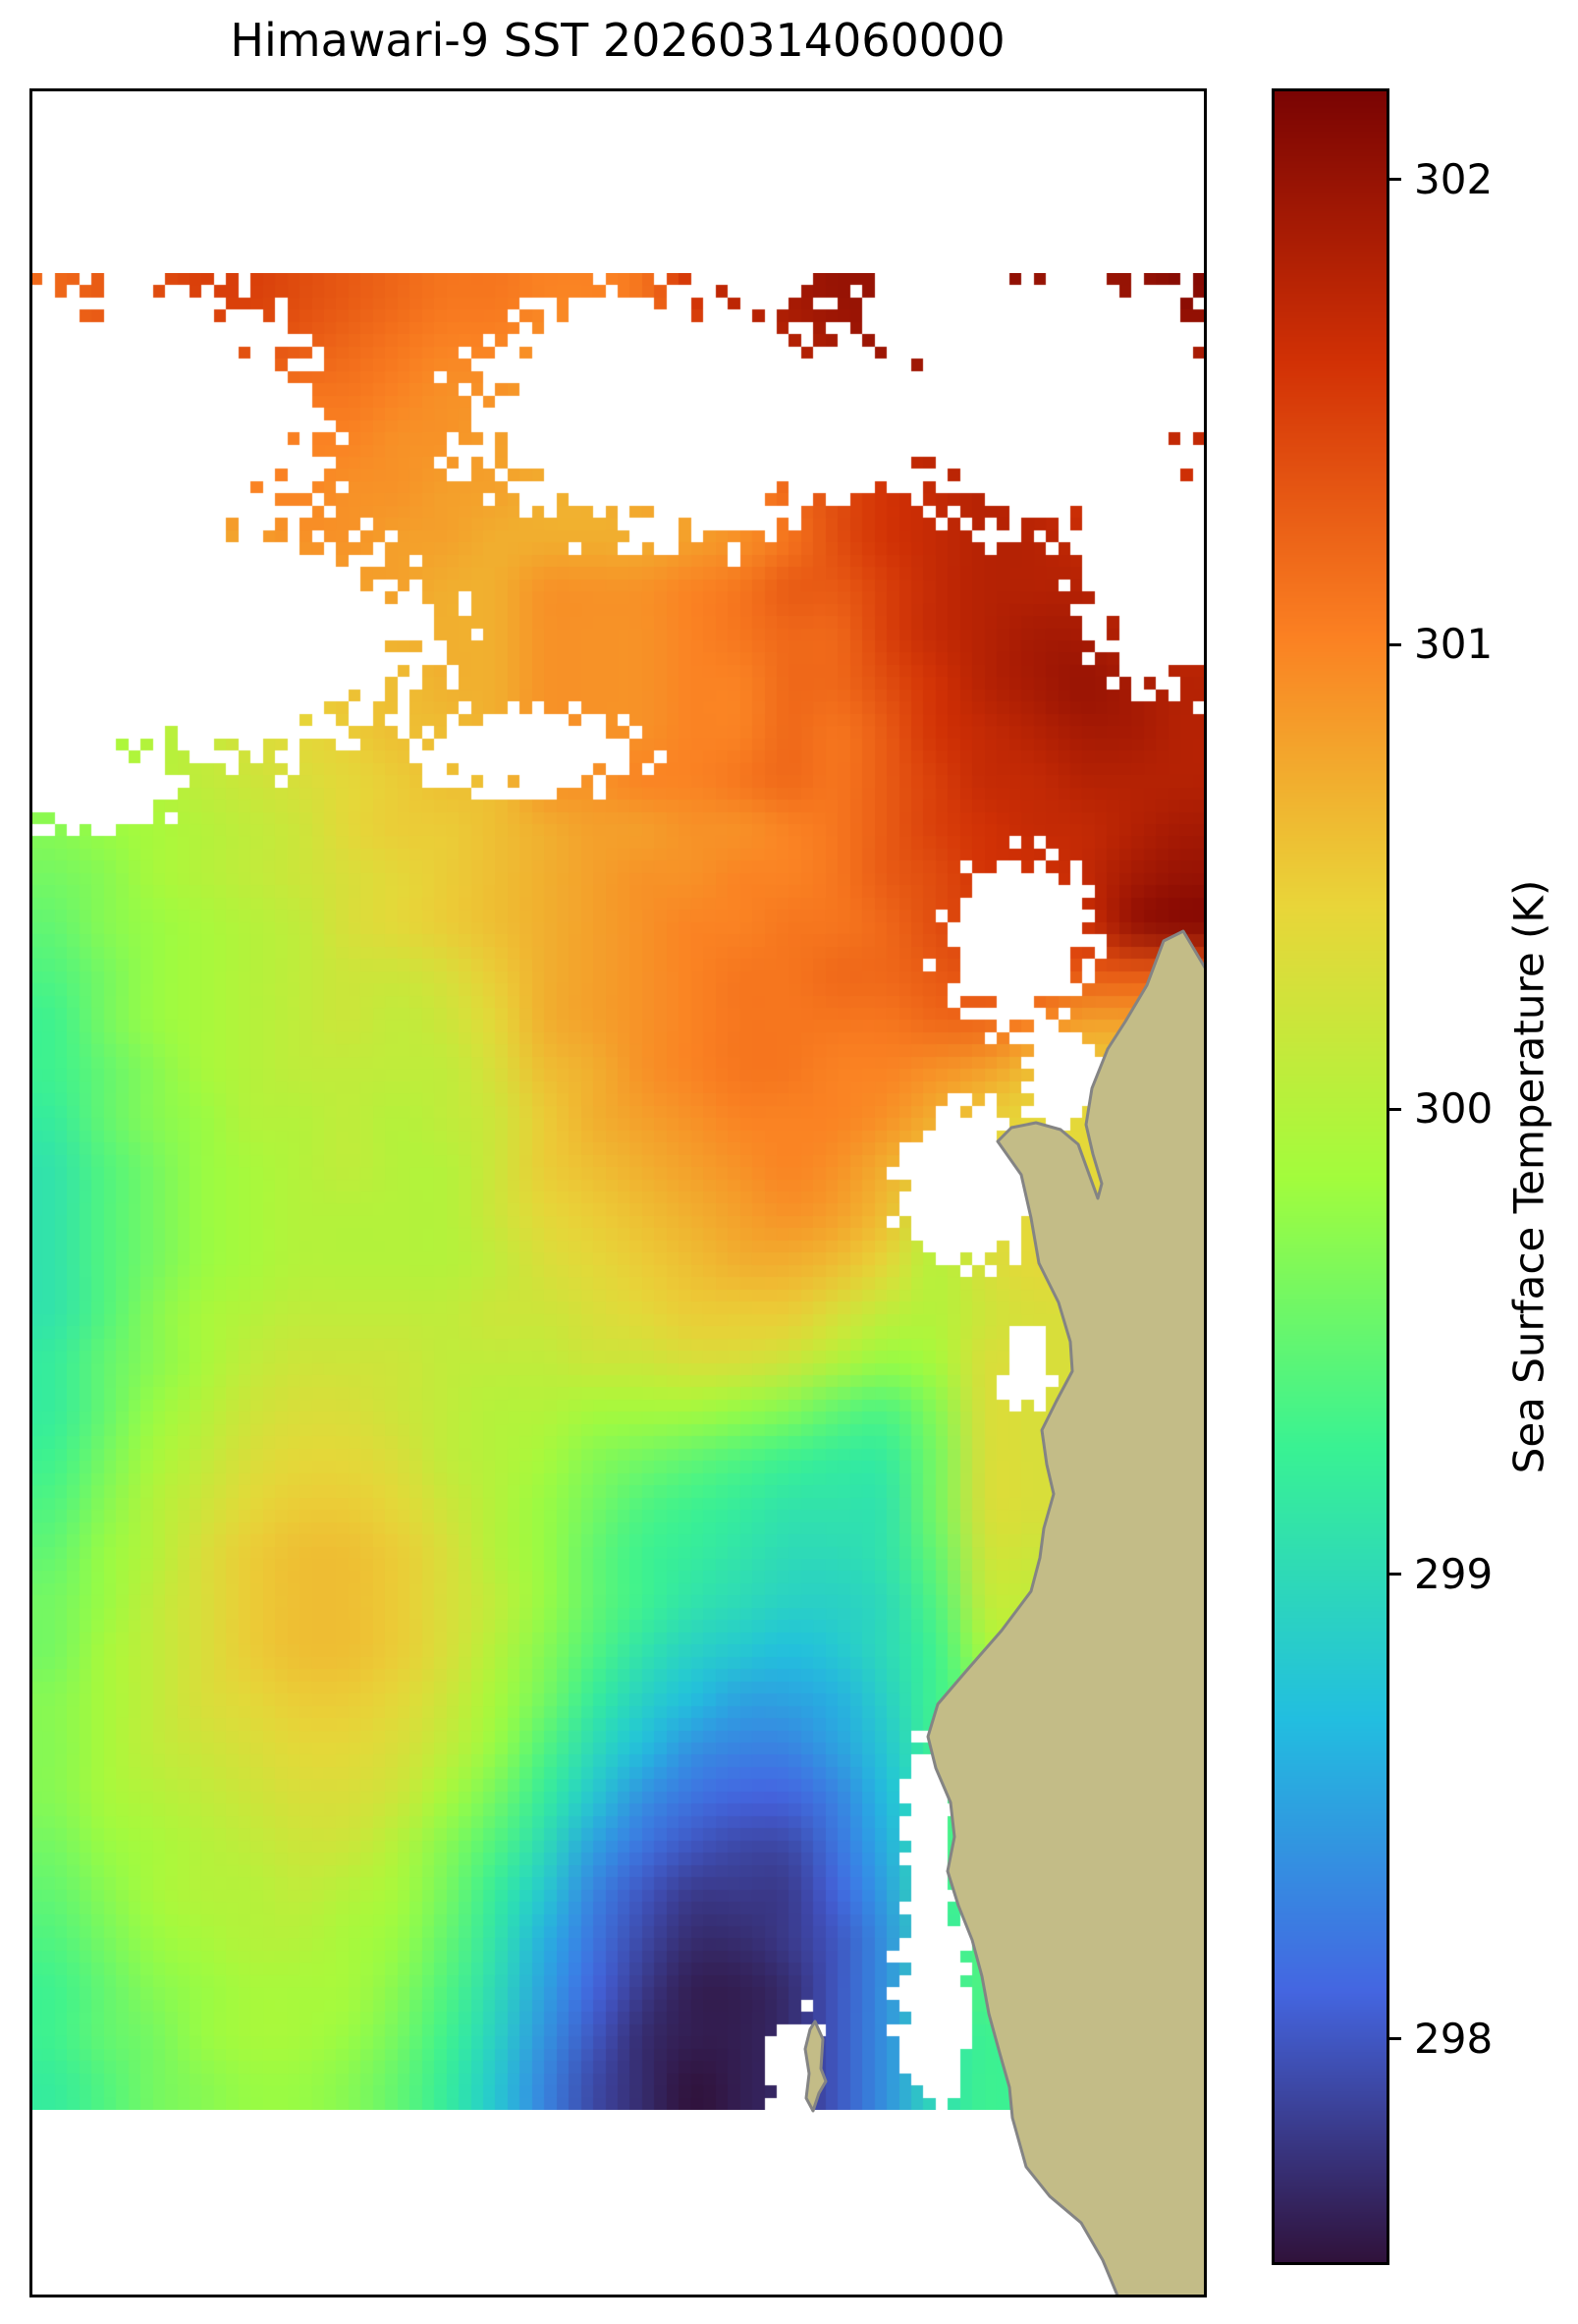  What do you see at coordinates (1454, 1574) in the screenshot?
I see `colorbar-tick-label: 299` at bounding box center [1454, 1574].